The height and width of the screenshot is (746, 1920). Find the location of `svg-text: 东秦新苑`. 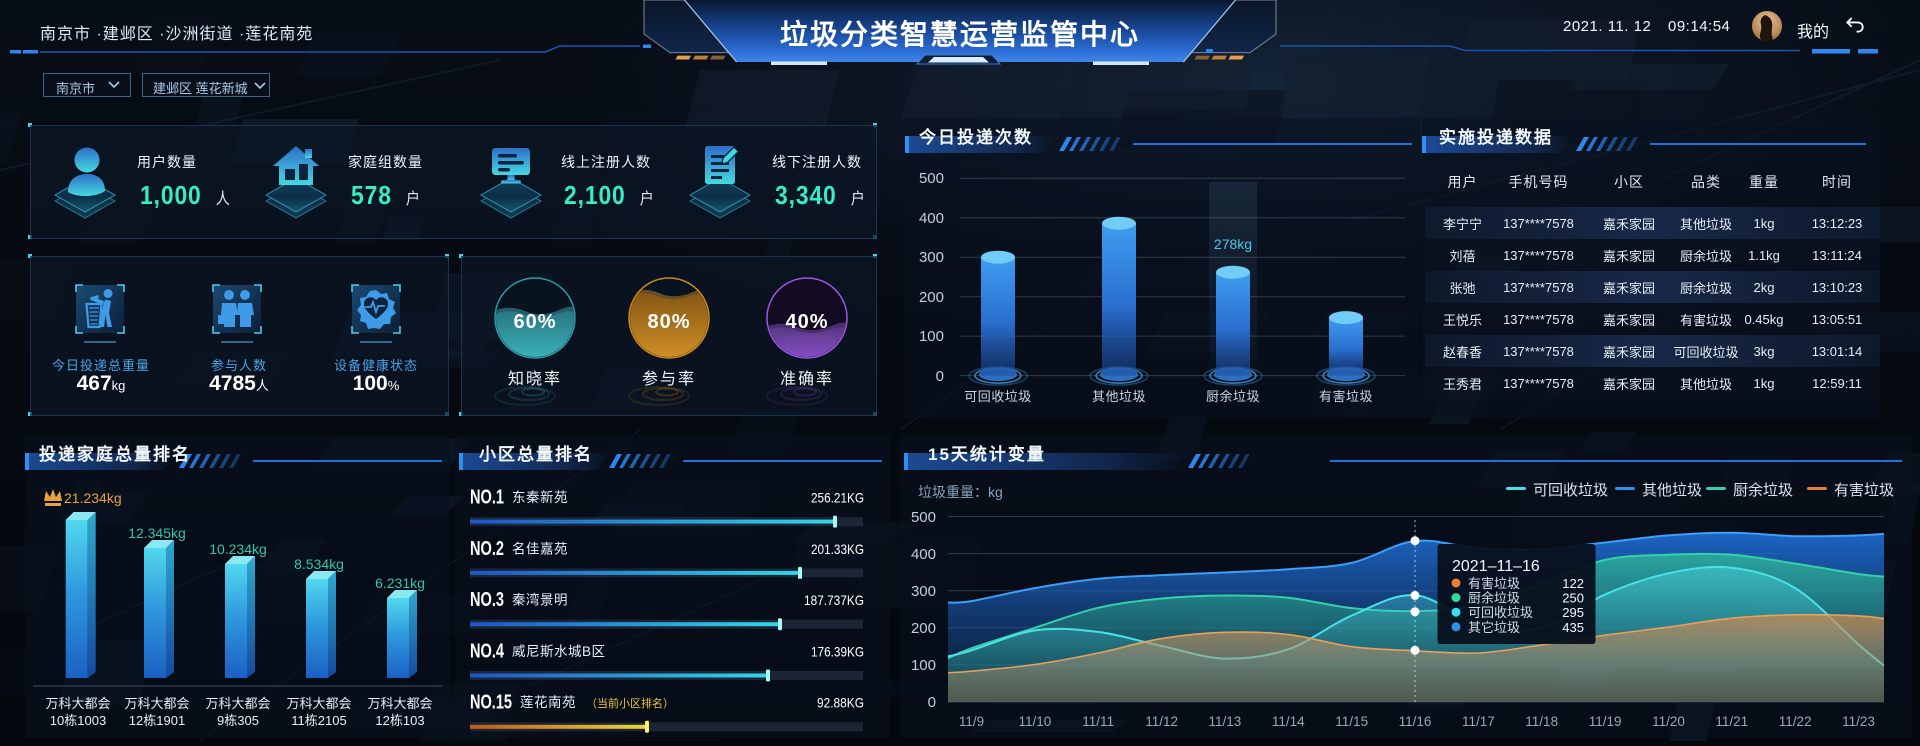

svg-text: 东秦新苑 is located at coordinates (540, 497).